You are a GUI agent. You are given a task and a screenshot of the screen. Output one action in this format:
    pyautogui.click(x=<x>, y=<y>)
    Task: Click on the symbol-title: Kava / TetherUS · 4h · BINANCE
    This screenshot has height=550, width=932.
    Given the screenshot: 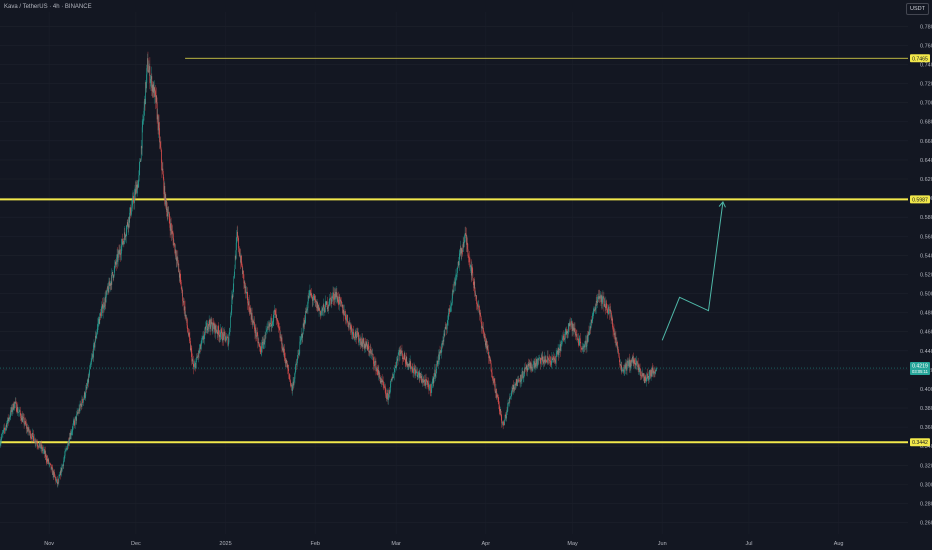 What is the action you would take?
    pyautogui.click(x=48, y=7)
    